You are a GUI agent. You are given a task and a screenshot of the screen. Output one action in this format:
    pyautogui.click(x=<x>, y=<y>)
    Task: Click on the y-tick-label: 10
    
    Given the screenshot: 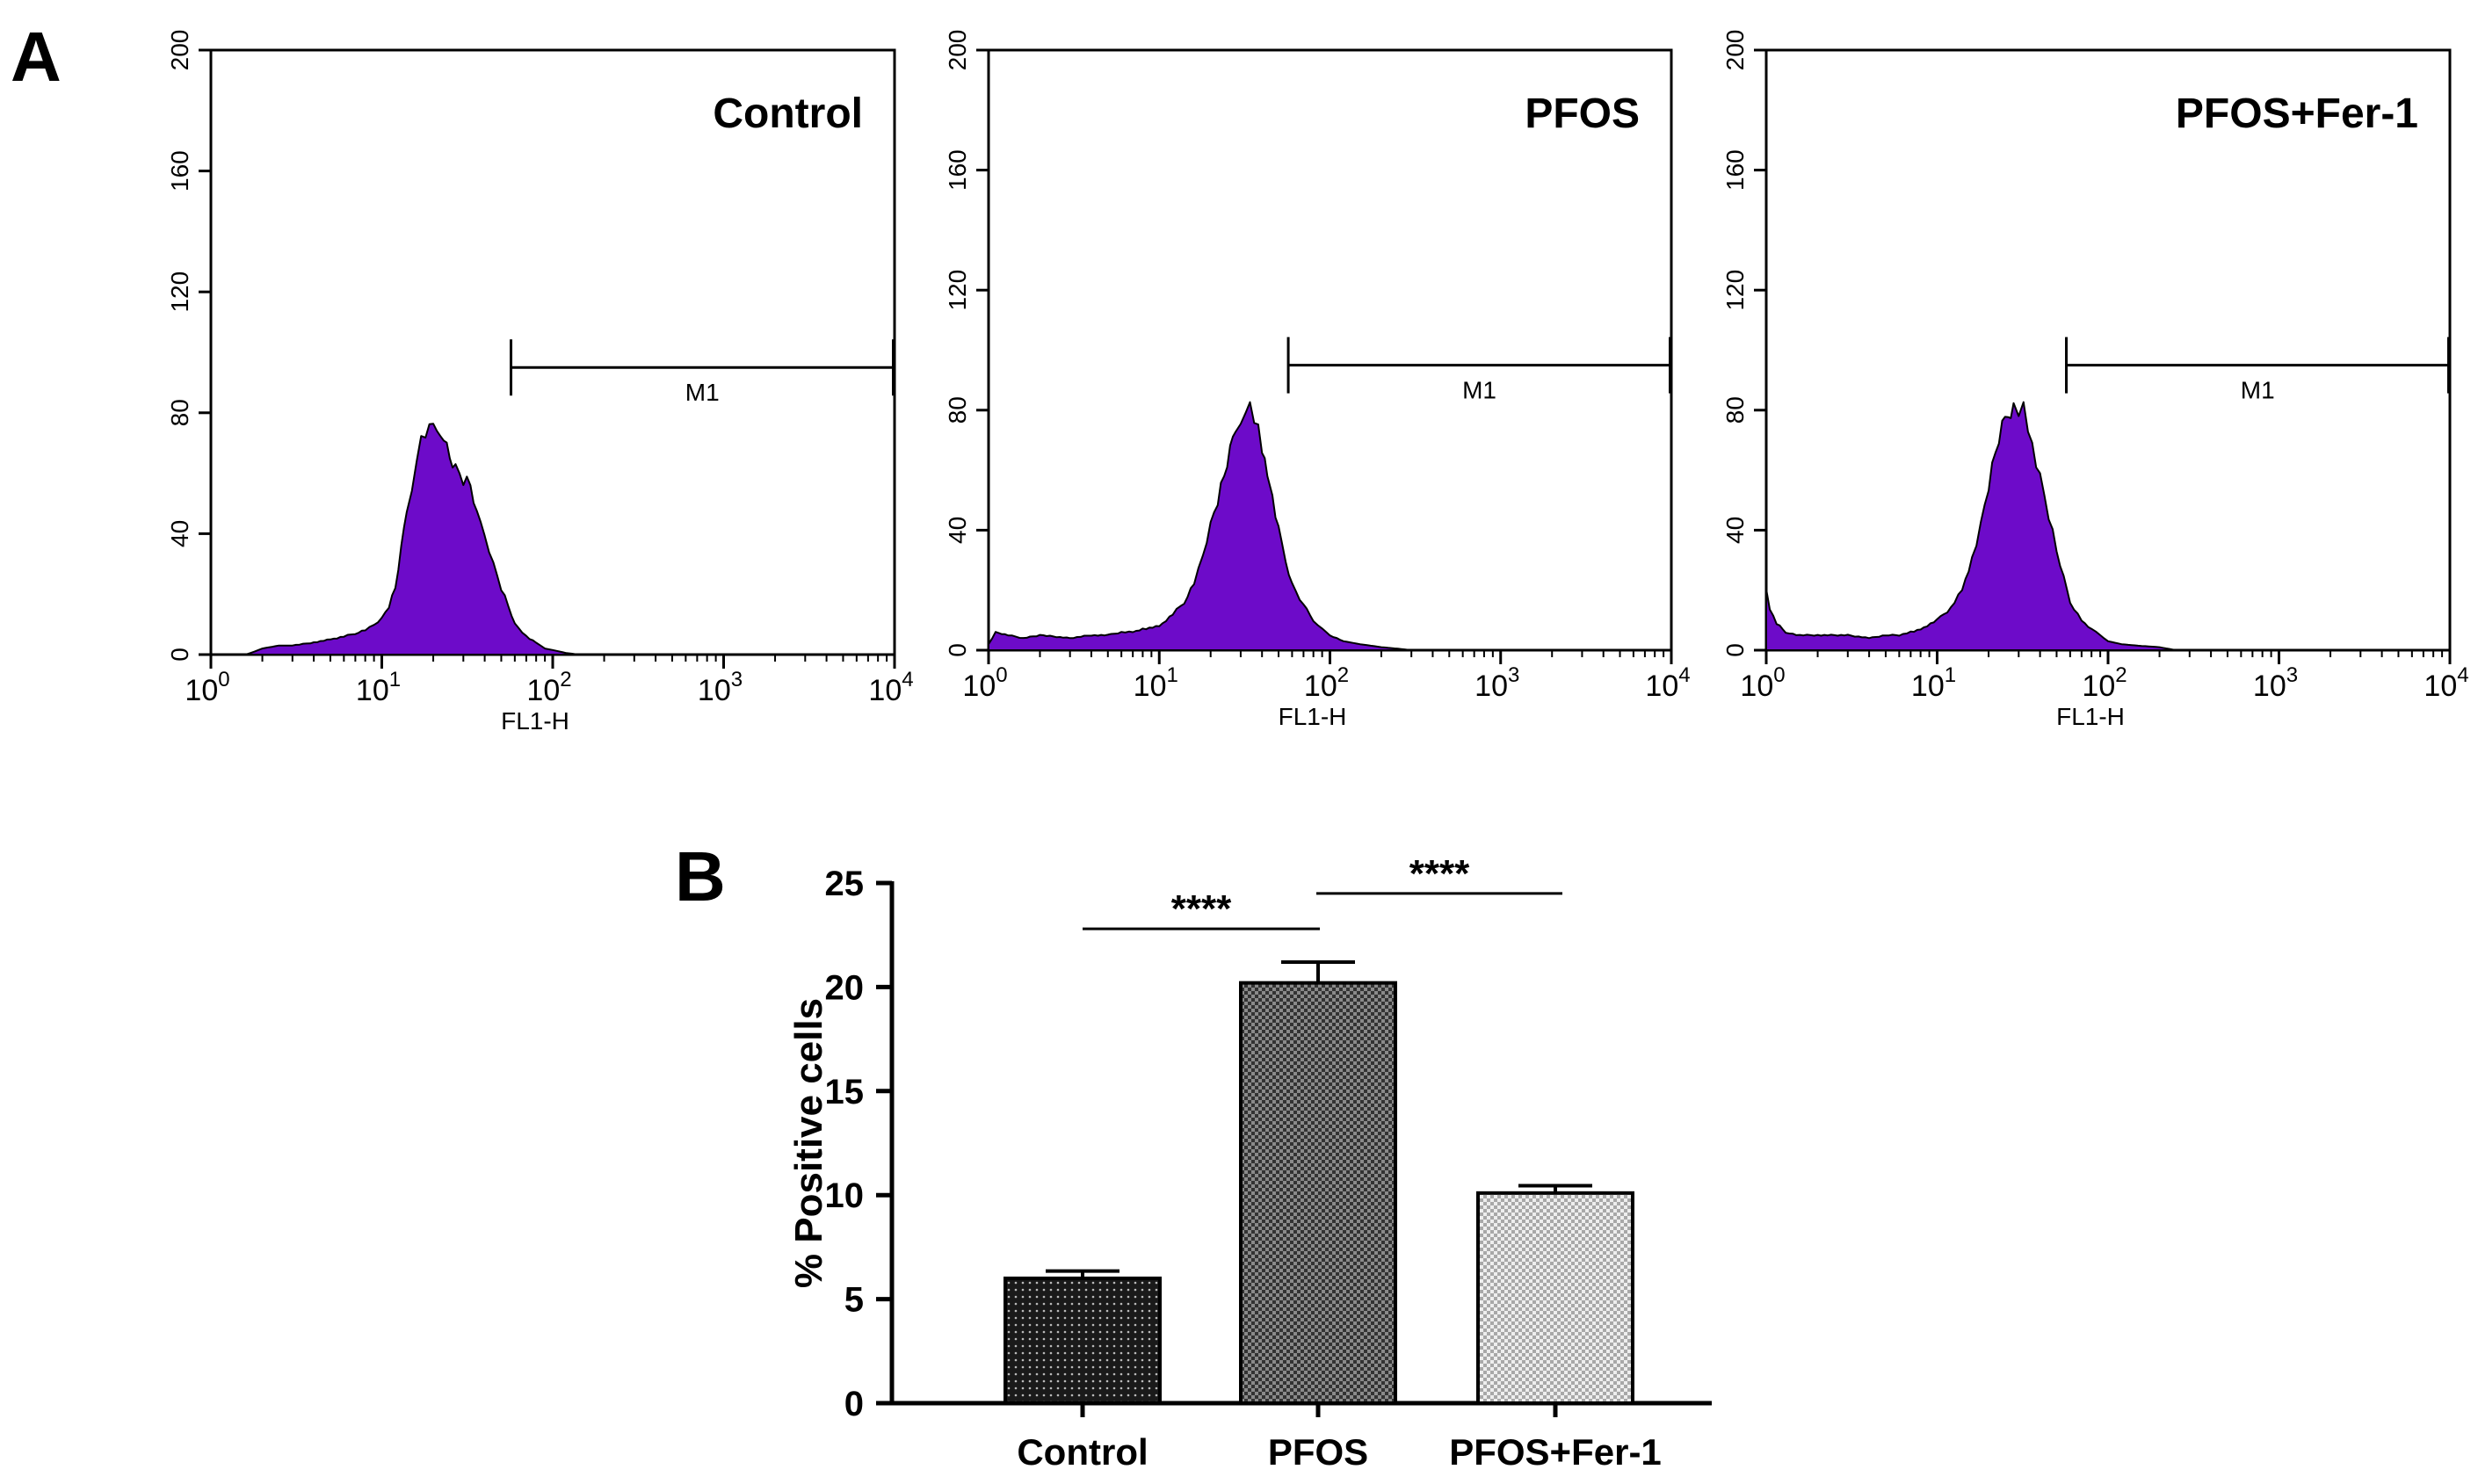 What is the action you would take?
    pyautogui.click(x=845, y=1195)
    